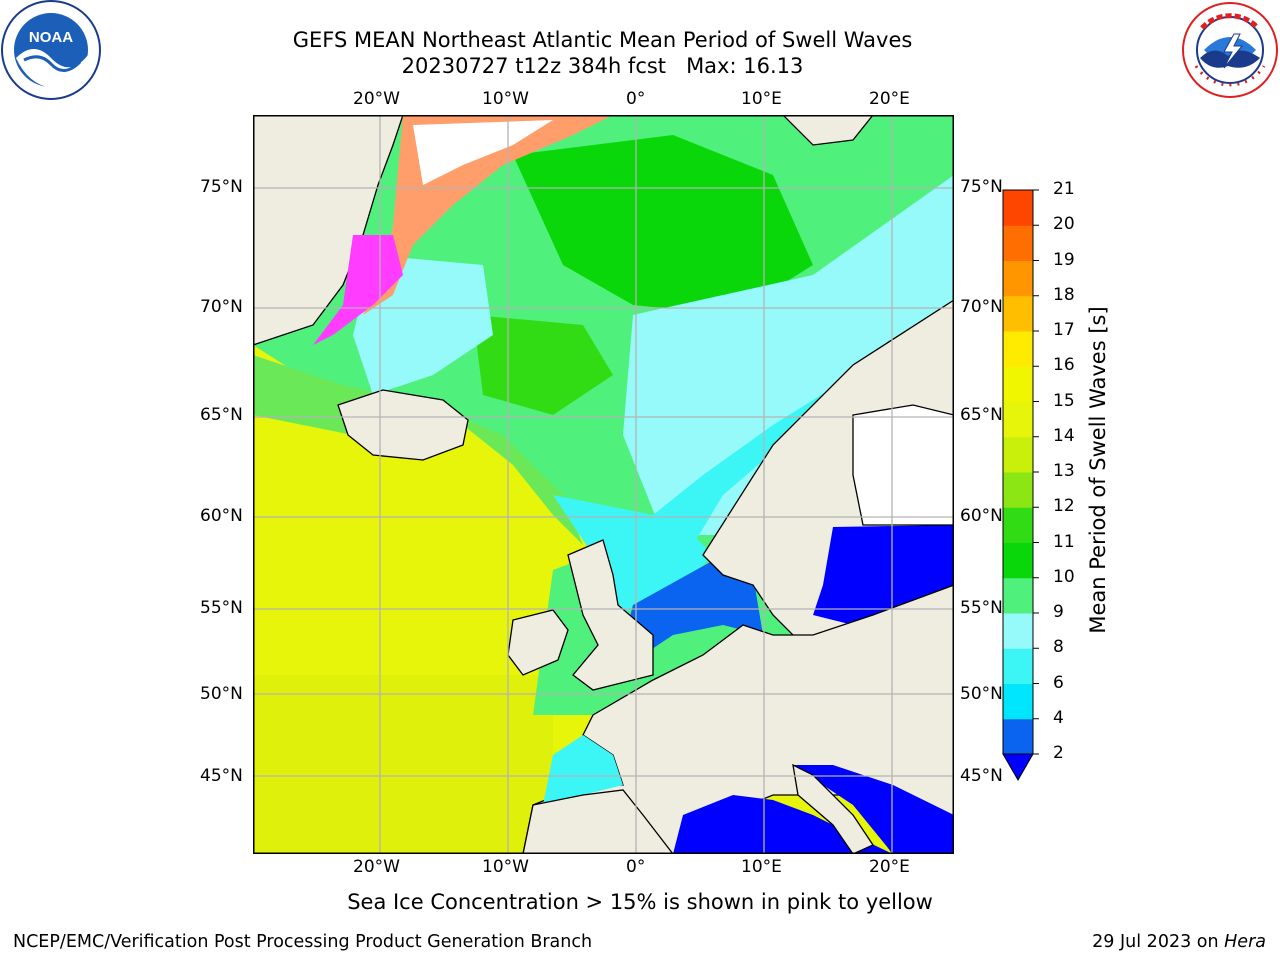 The image size is (1280, 960). Describe the element at coordinates (1098, 470) in the screenshot. I see `colorbar-label: Mean Period of Swell Waves [s]` at that location.